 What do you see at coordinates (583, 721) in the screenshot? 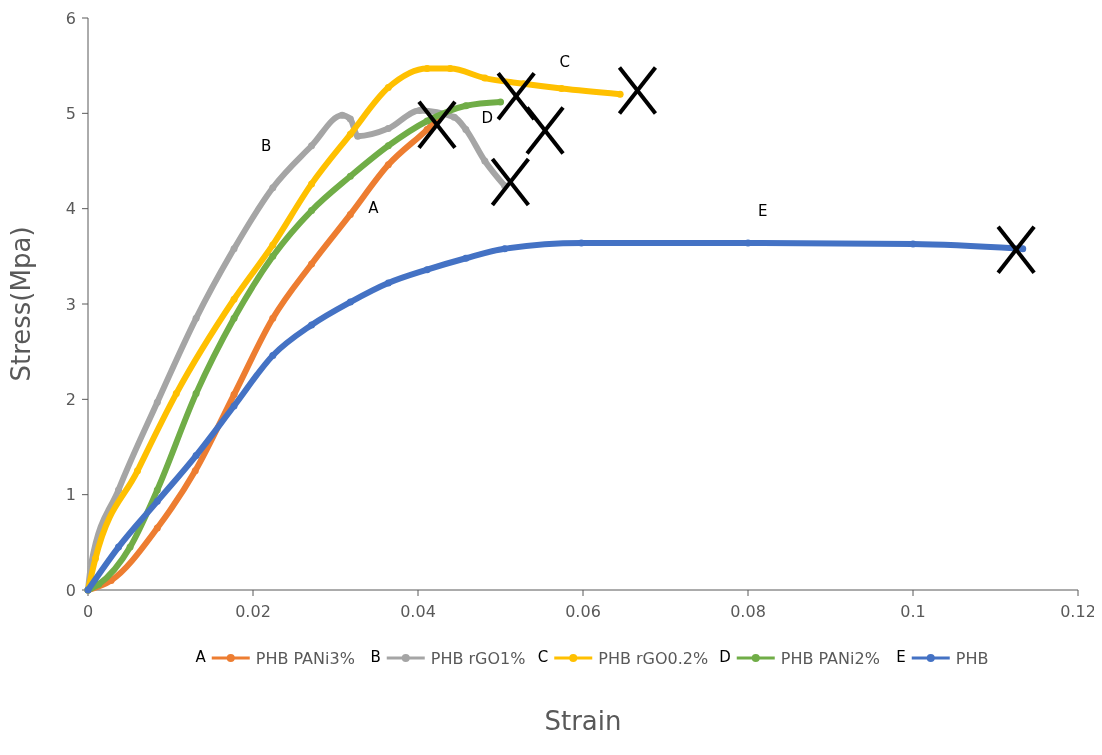
I see `x-axis-title: Strain` at bounding box center [583, 721].